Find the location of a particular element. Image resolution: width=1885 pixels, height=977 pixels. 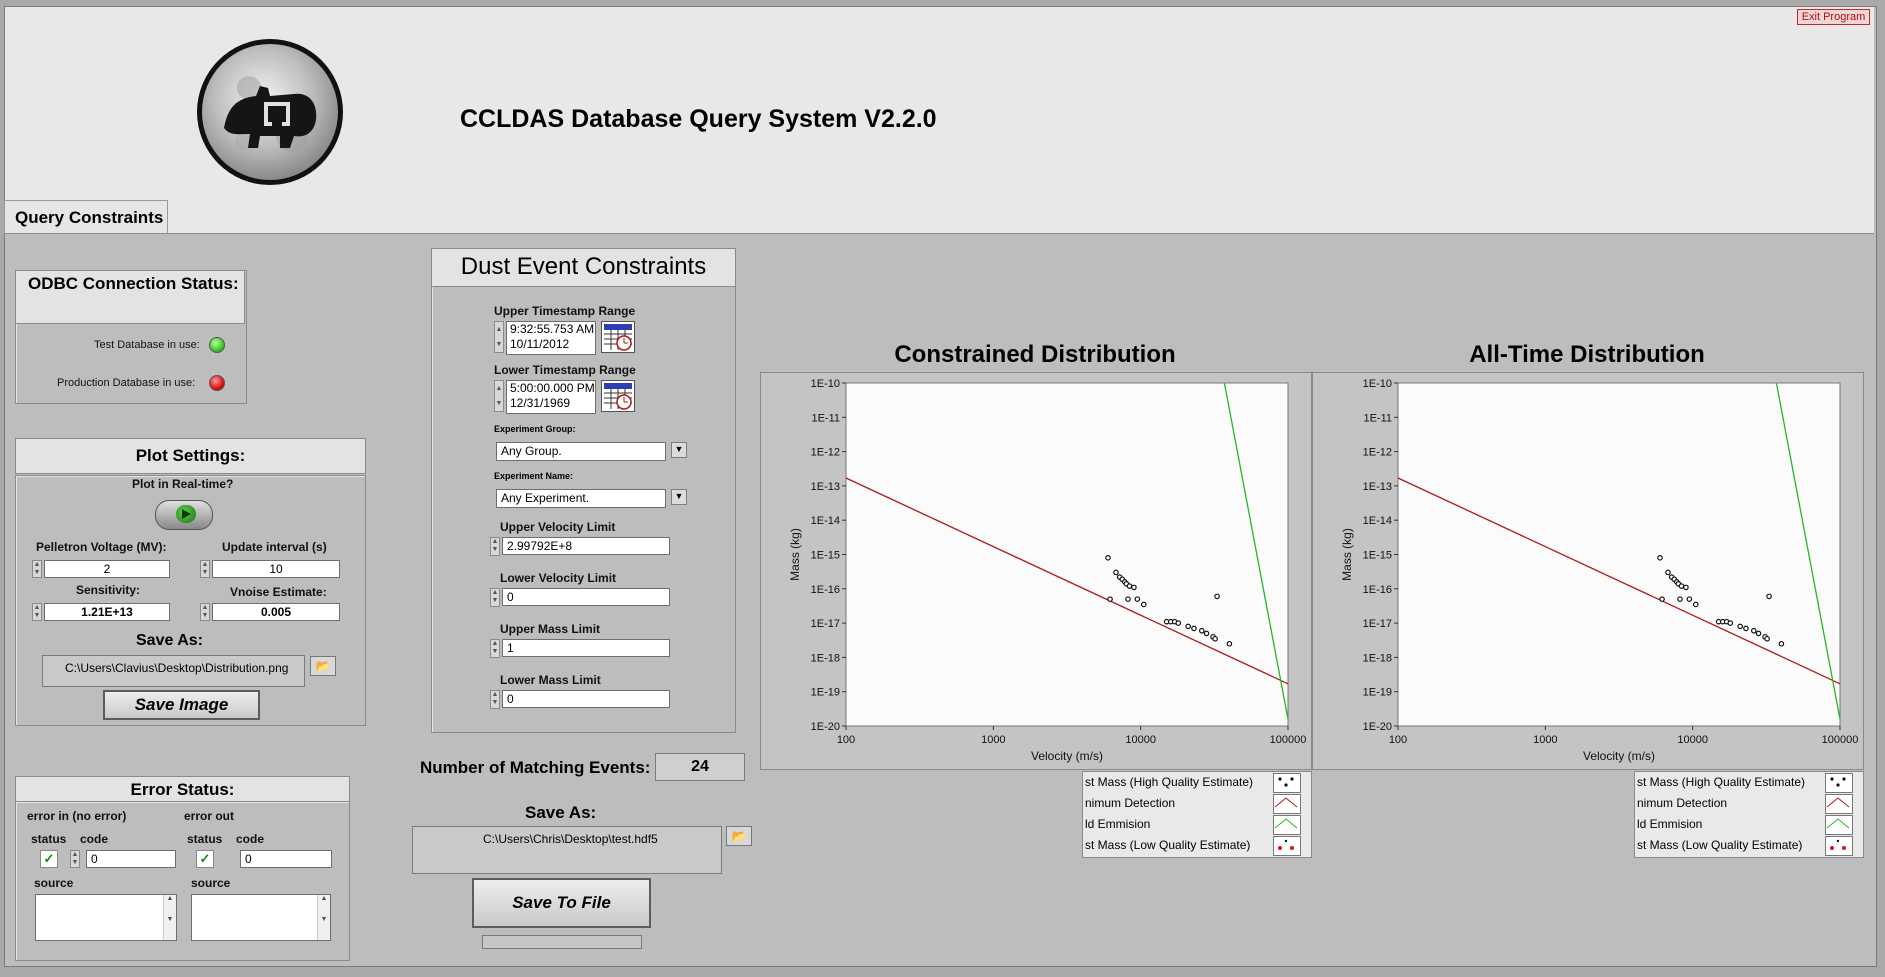

odbc-status-title: ODBC Connection Status: is located at coordinates (130, 297).